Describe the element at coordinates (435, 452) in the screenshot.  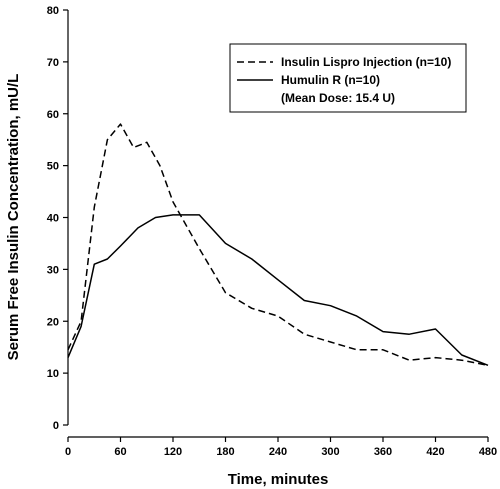
I see `x-tick-label: 420` at that location.